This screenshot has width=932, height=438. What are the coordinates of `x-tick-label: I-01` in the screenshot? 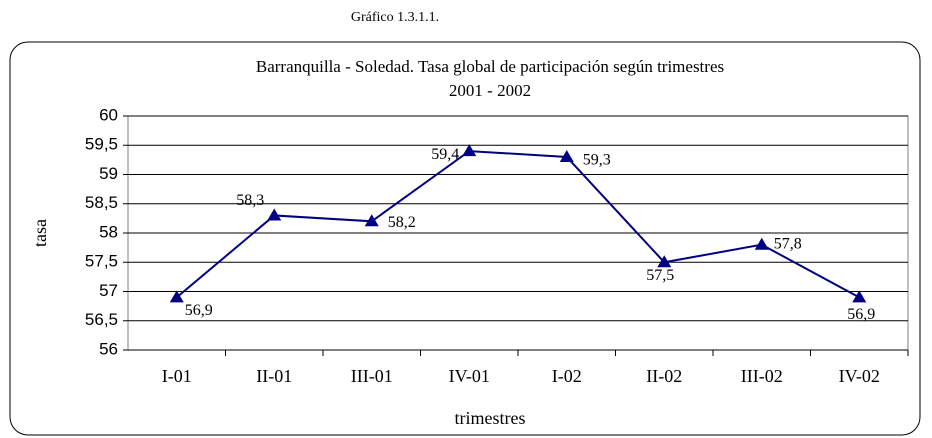 It's located at (177, 376).